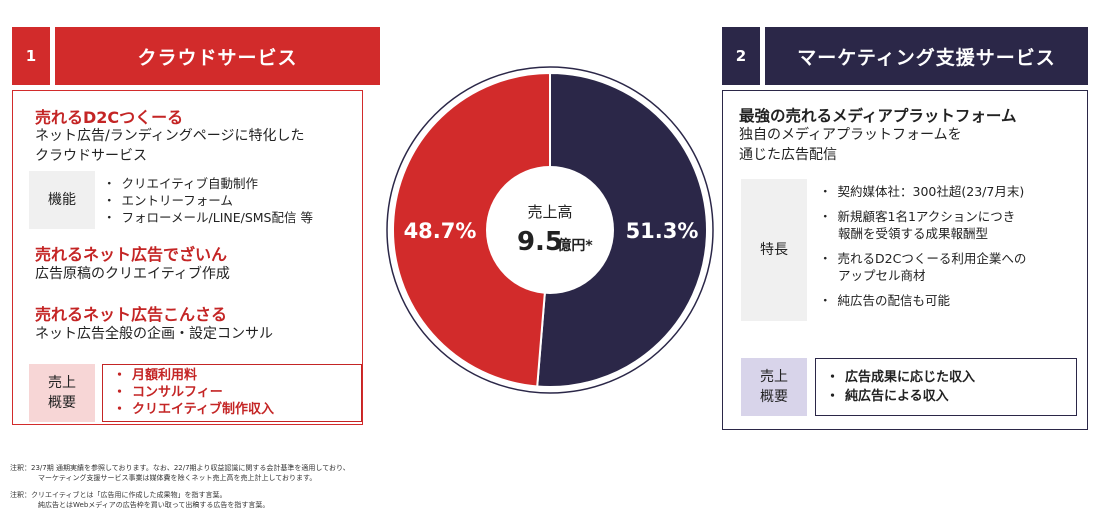 The height and width of the screenshot is (513, 1100). Describe the element at coordinates (540, 242) in the screenshot. I see `total-value: 9.5` at that location.